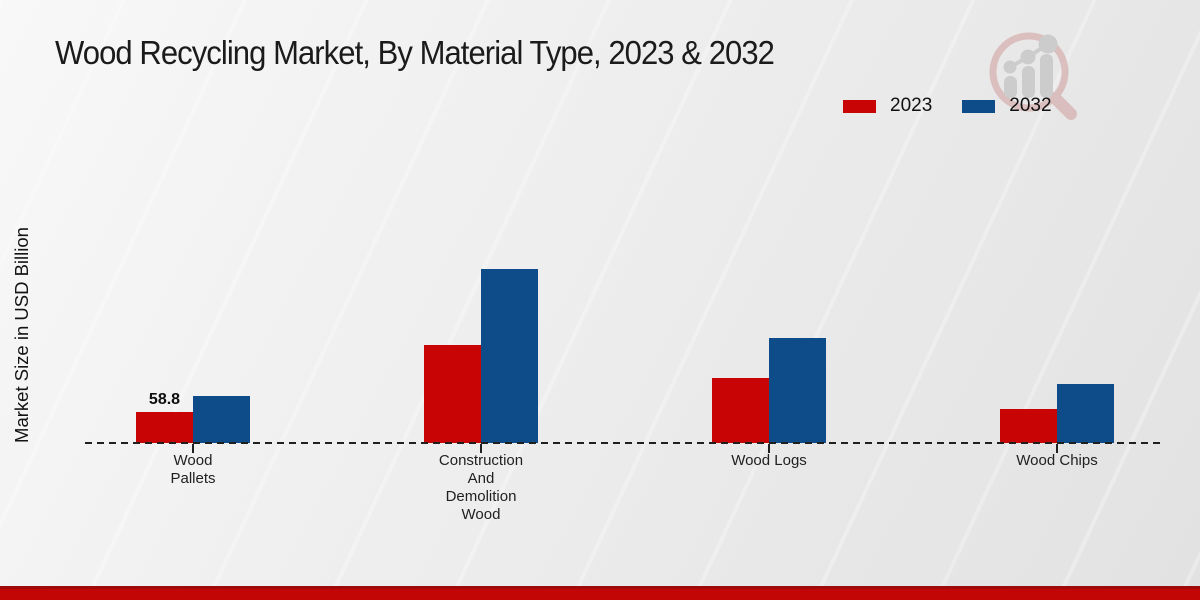  I want to click on x-axis-tick-wood-logs, so click(769, 448).